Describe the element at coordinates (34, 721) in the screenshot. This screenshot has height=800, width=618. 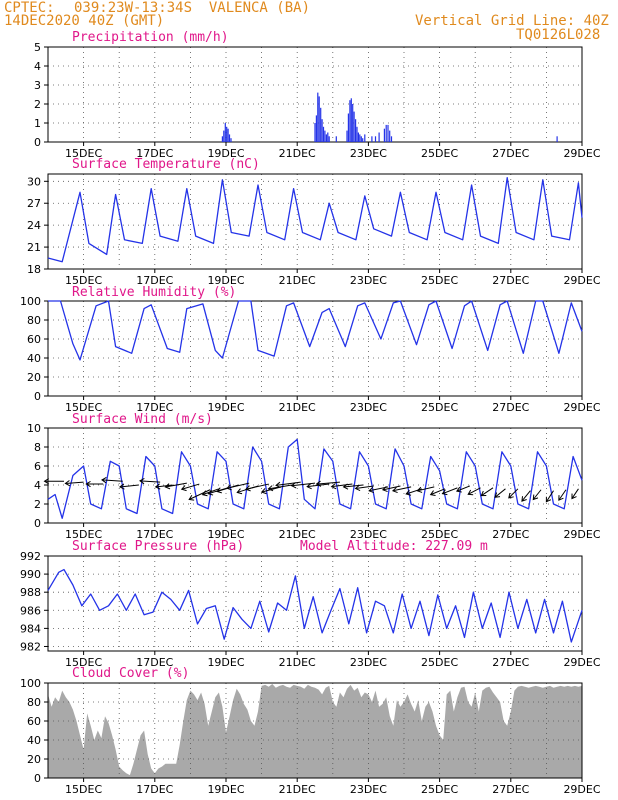
I see `y-tick-label: 60` at that location.